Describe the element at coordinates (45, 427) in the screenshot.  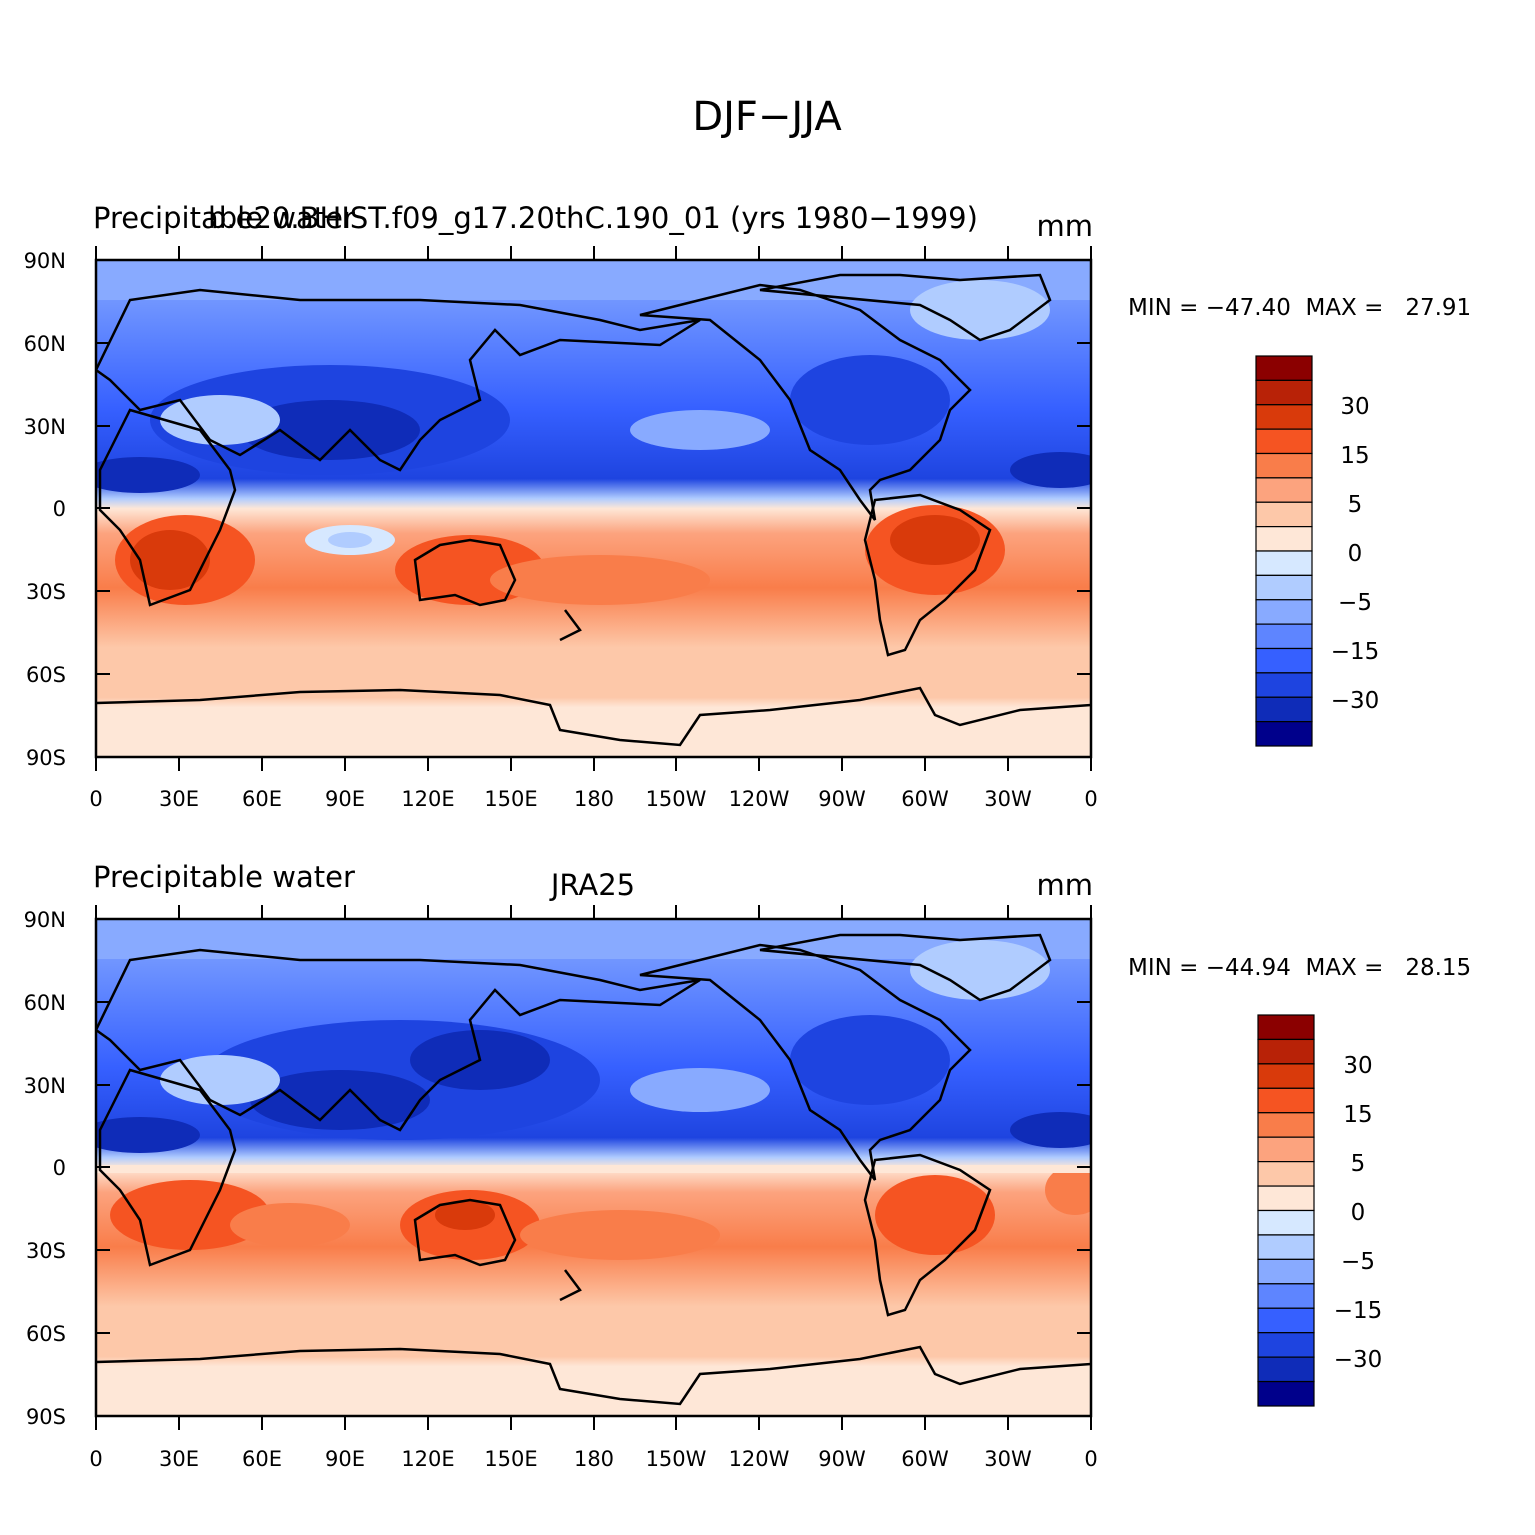
I see `panel-1-lat-label: 30N` at that location.